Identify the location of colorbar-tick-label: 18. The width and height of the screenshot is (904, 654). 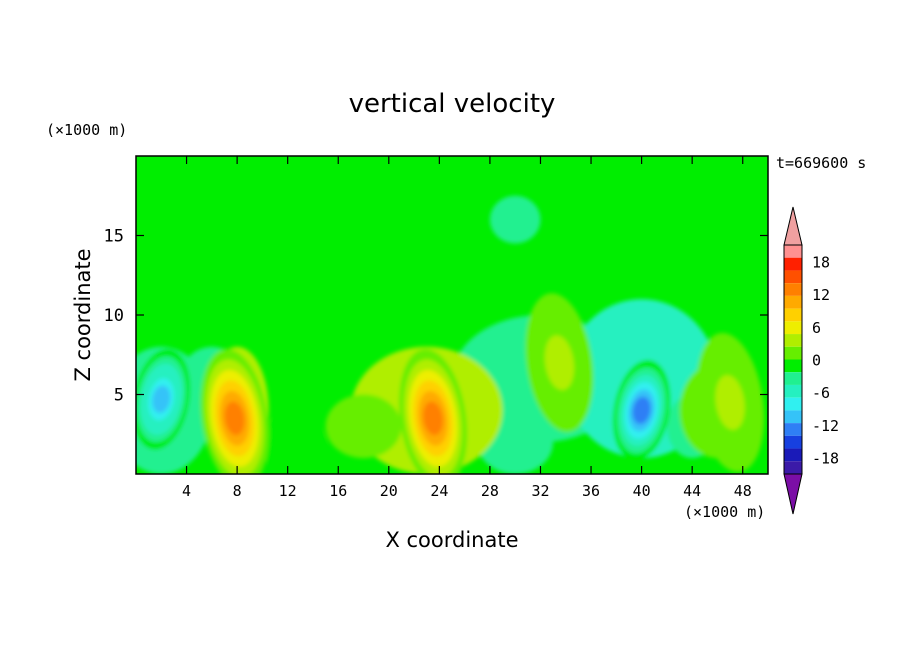
(821, 262).